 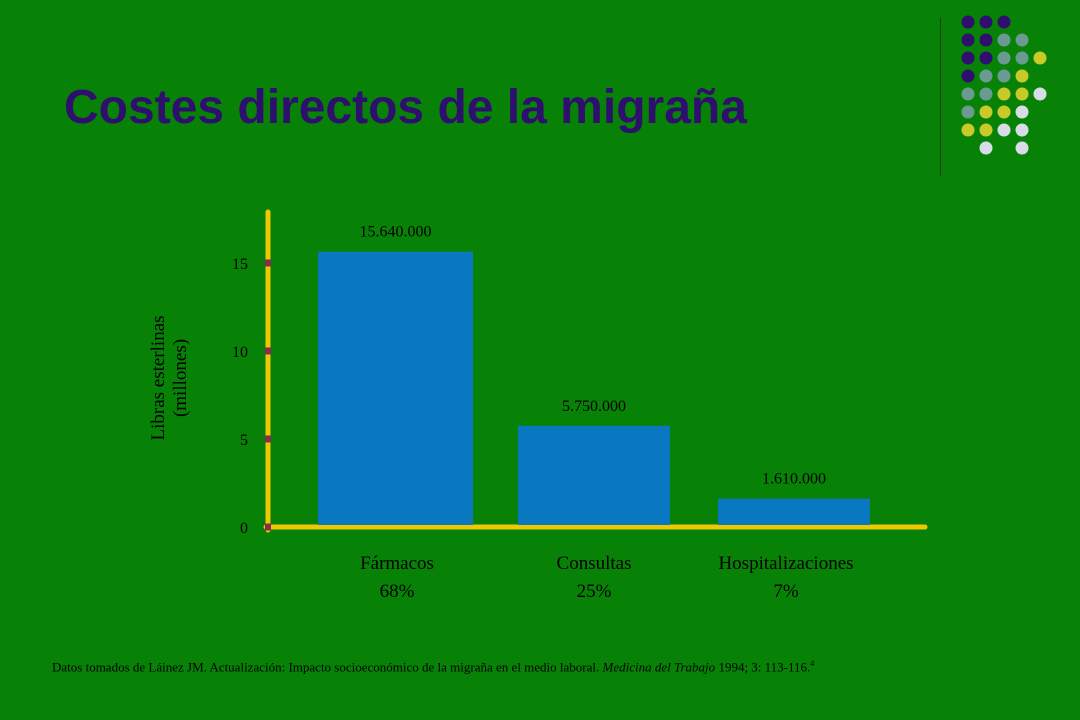 I want to click on footnote-reference: 4, so click(x=812, y=663).